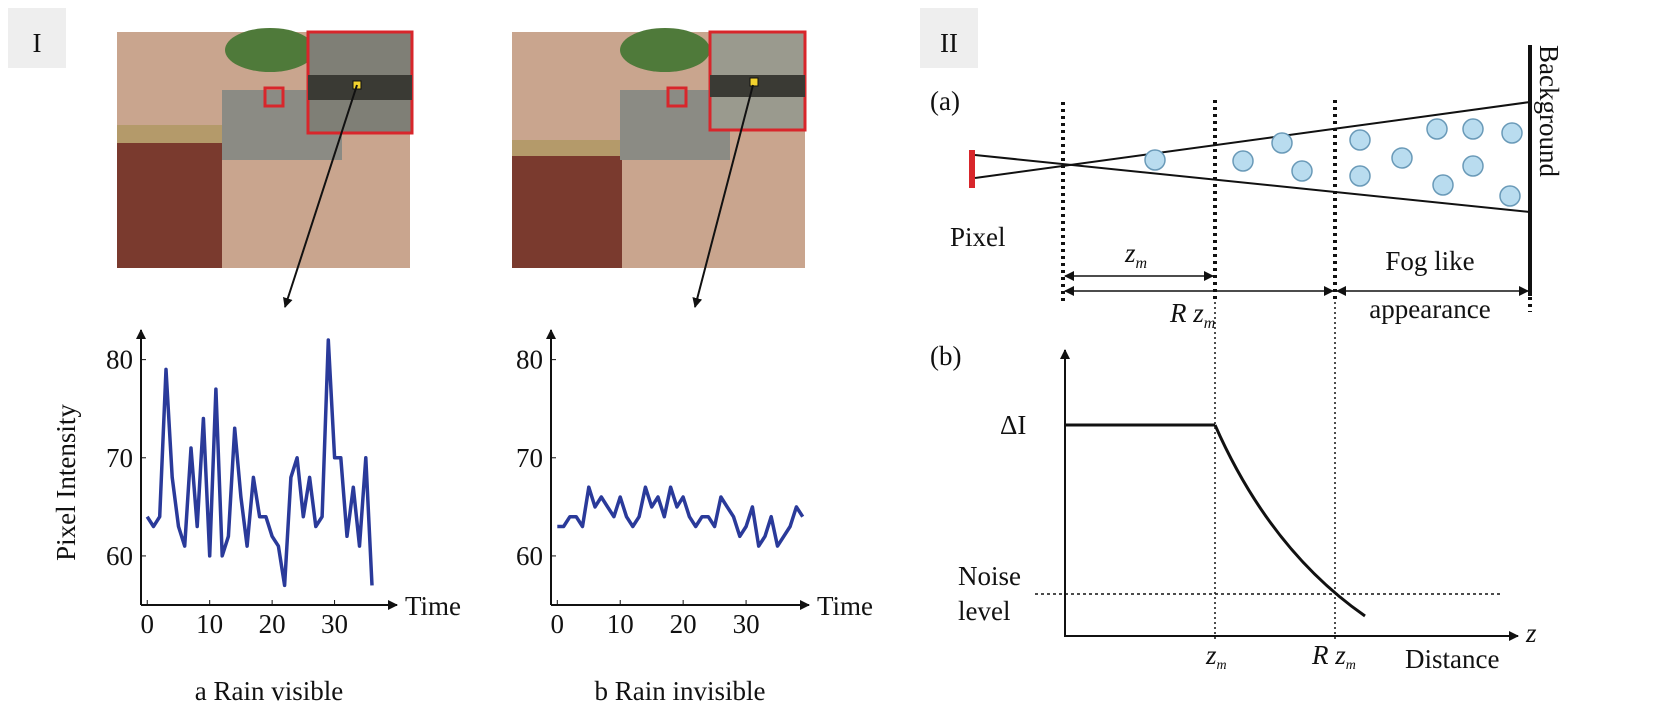  What do you see at coordinates (269, 691) in the screenshot?
I see `chart-title: a Rain visible` at bounding box center [269, 691].